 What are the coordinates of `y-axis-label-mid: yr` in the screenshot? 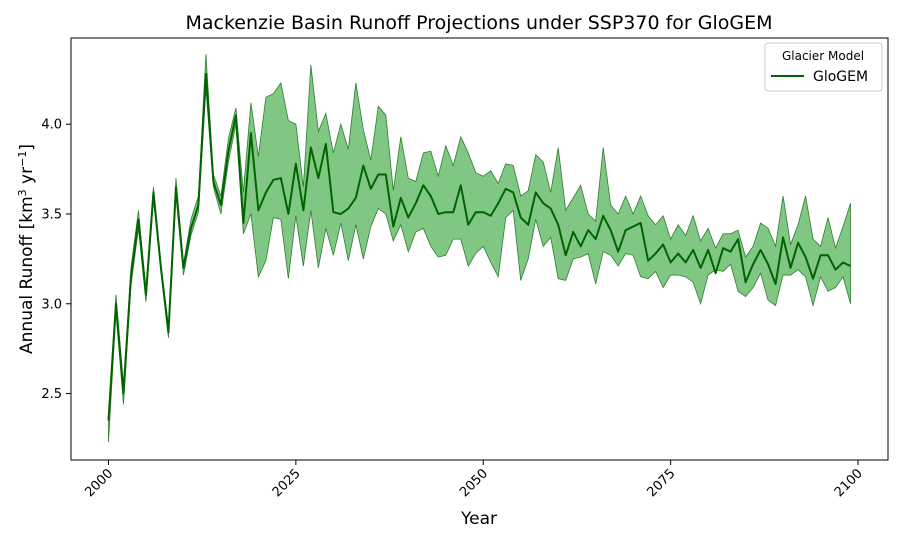 It's located at (27, 178).